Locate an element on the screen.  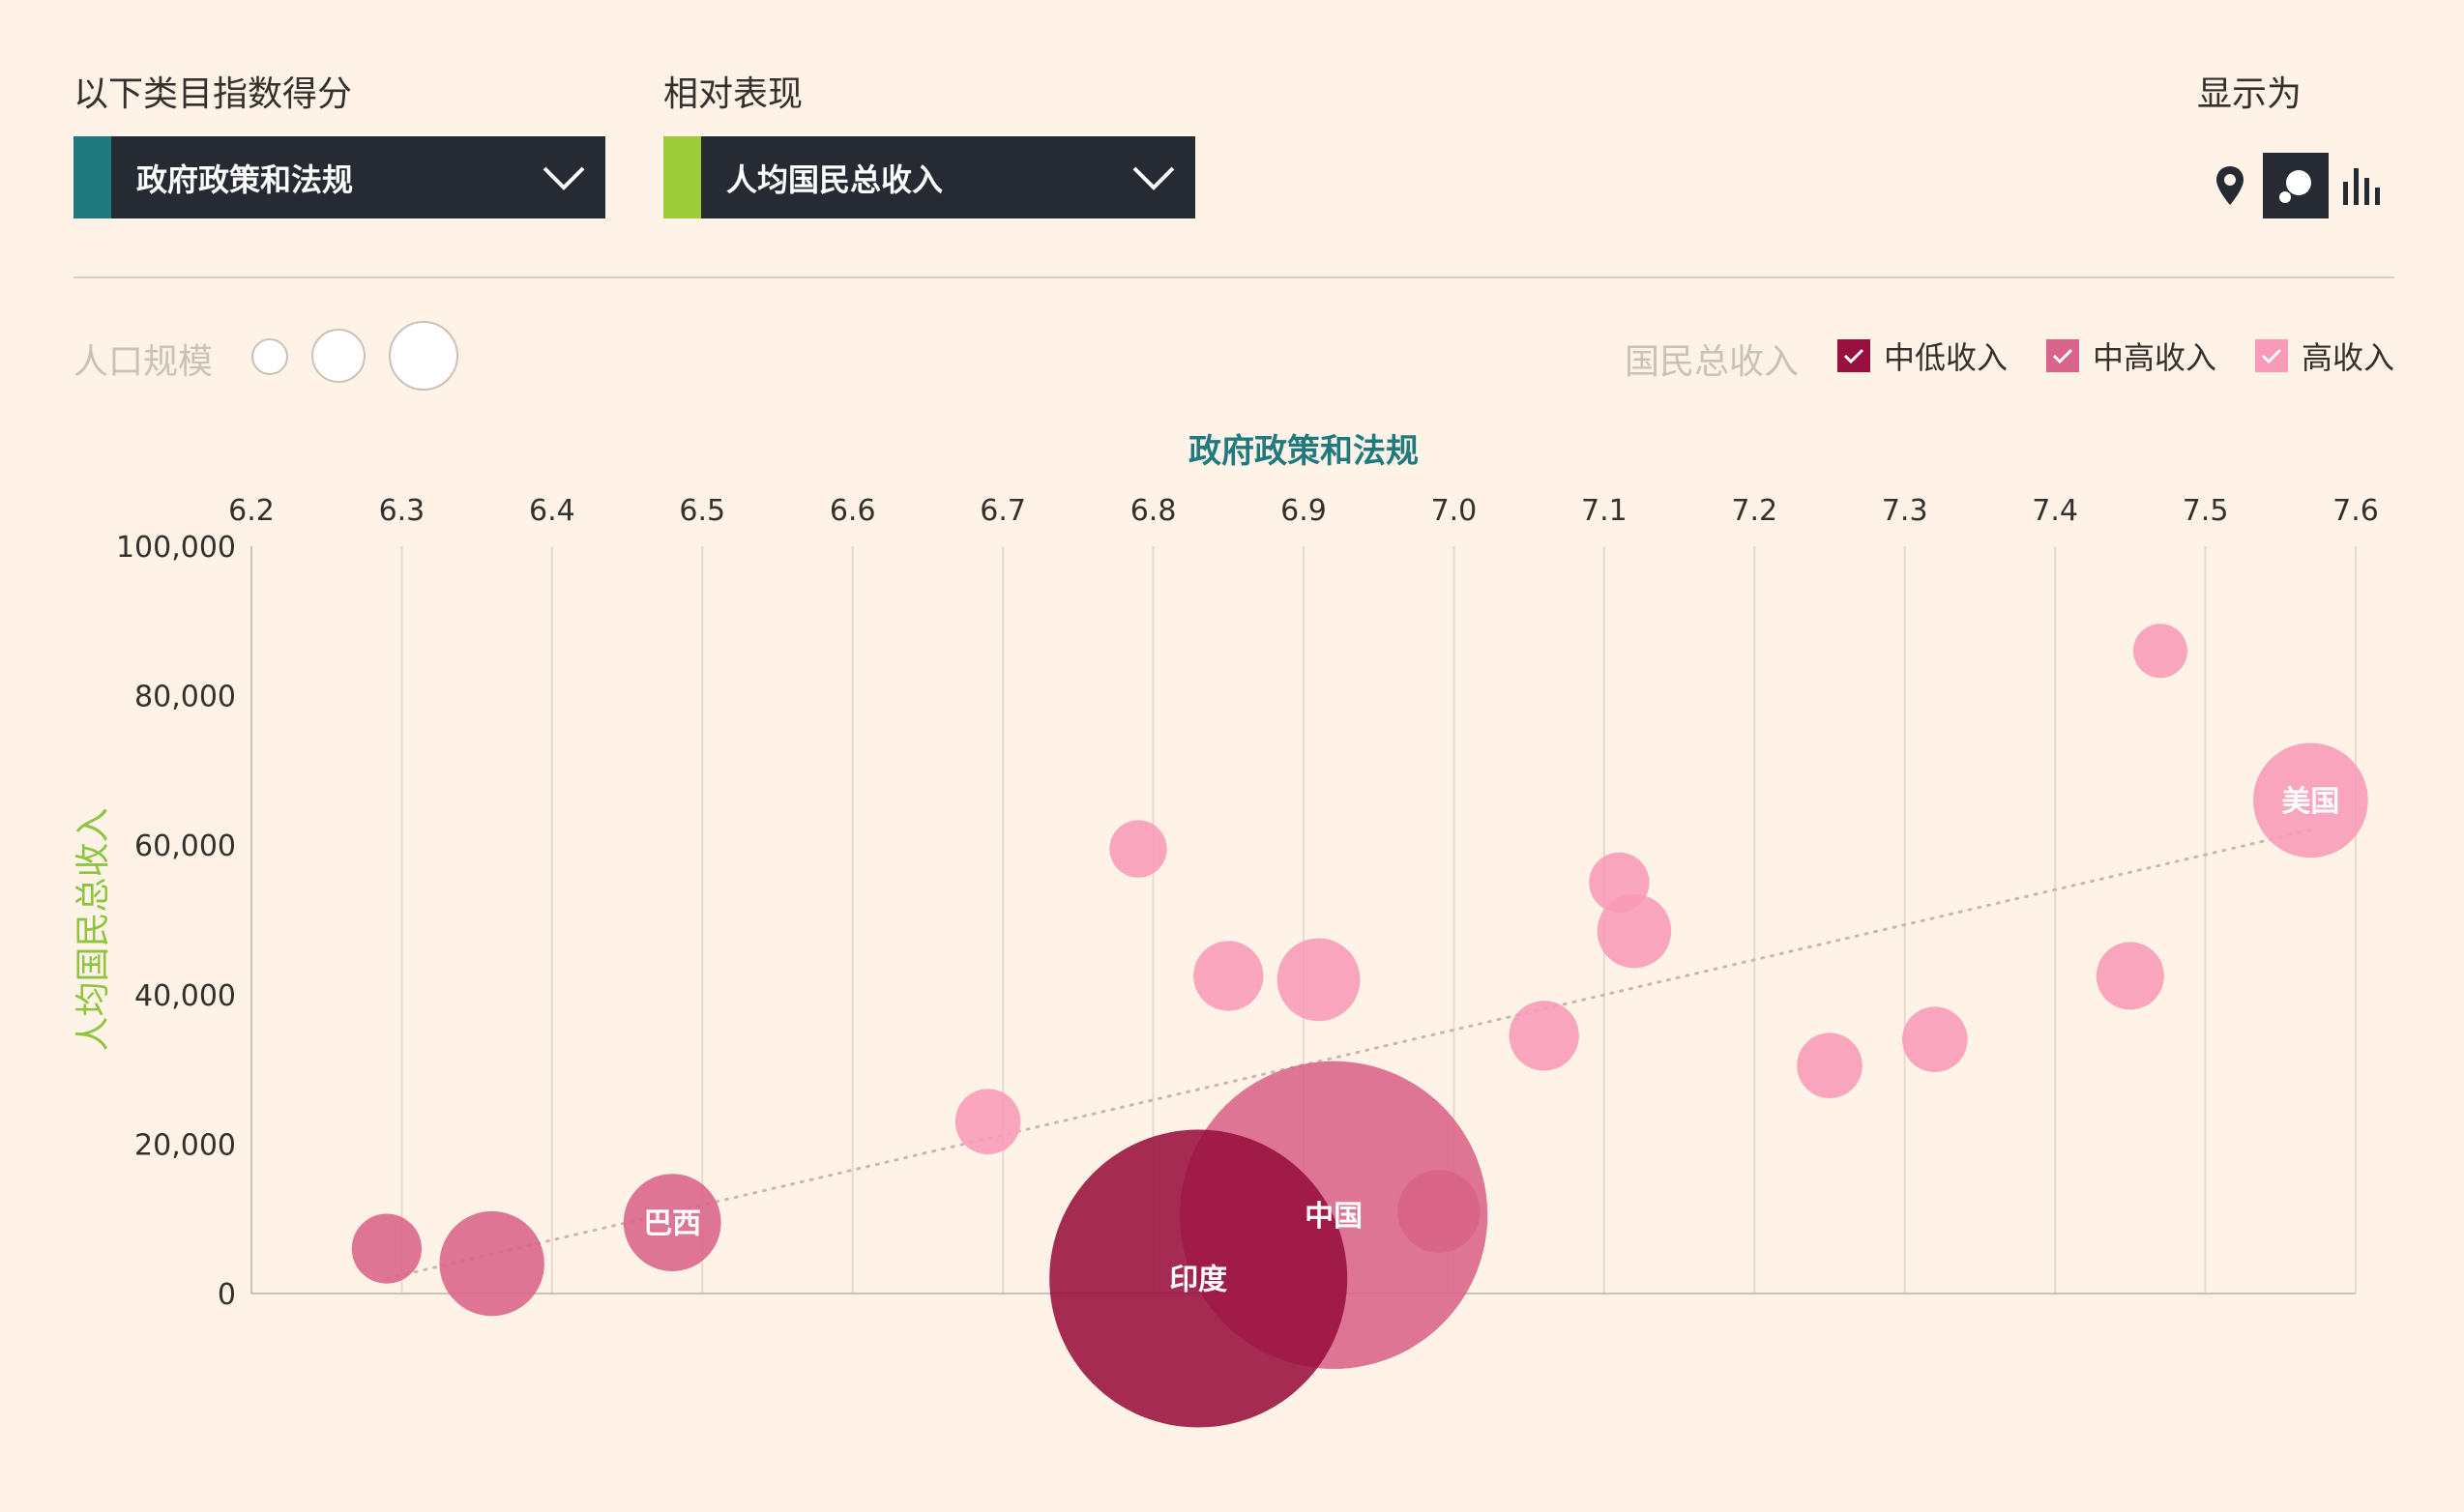
legend-title: 国民总收入 is located at coordinates (1713, 362).